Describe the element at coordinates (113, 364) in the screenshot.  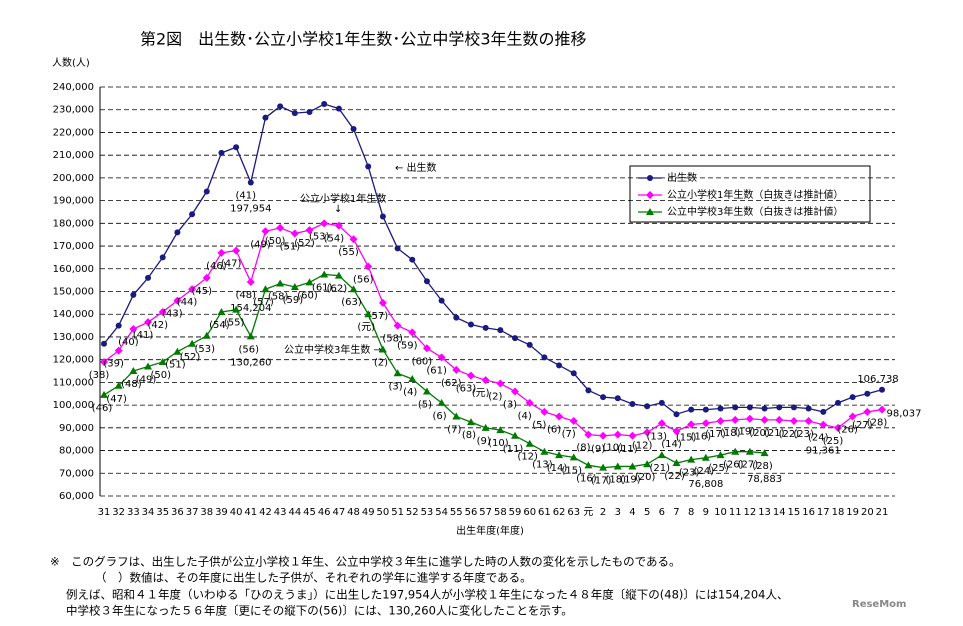
I see `point-label: (39)` at that location.